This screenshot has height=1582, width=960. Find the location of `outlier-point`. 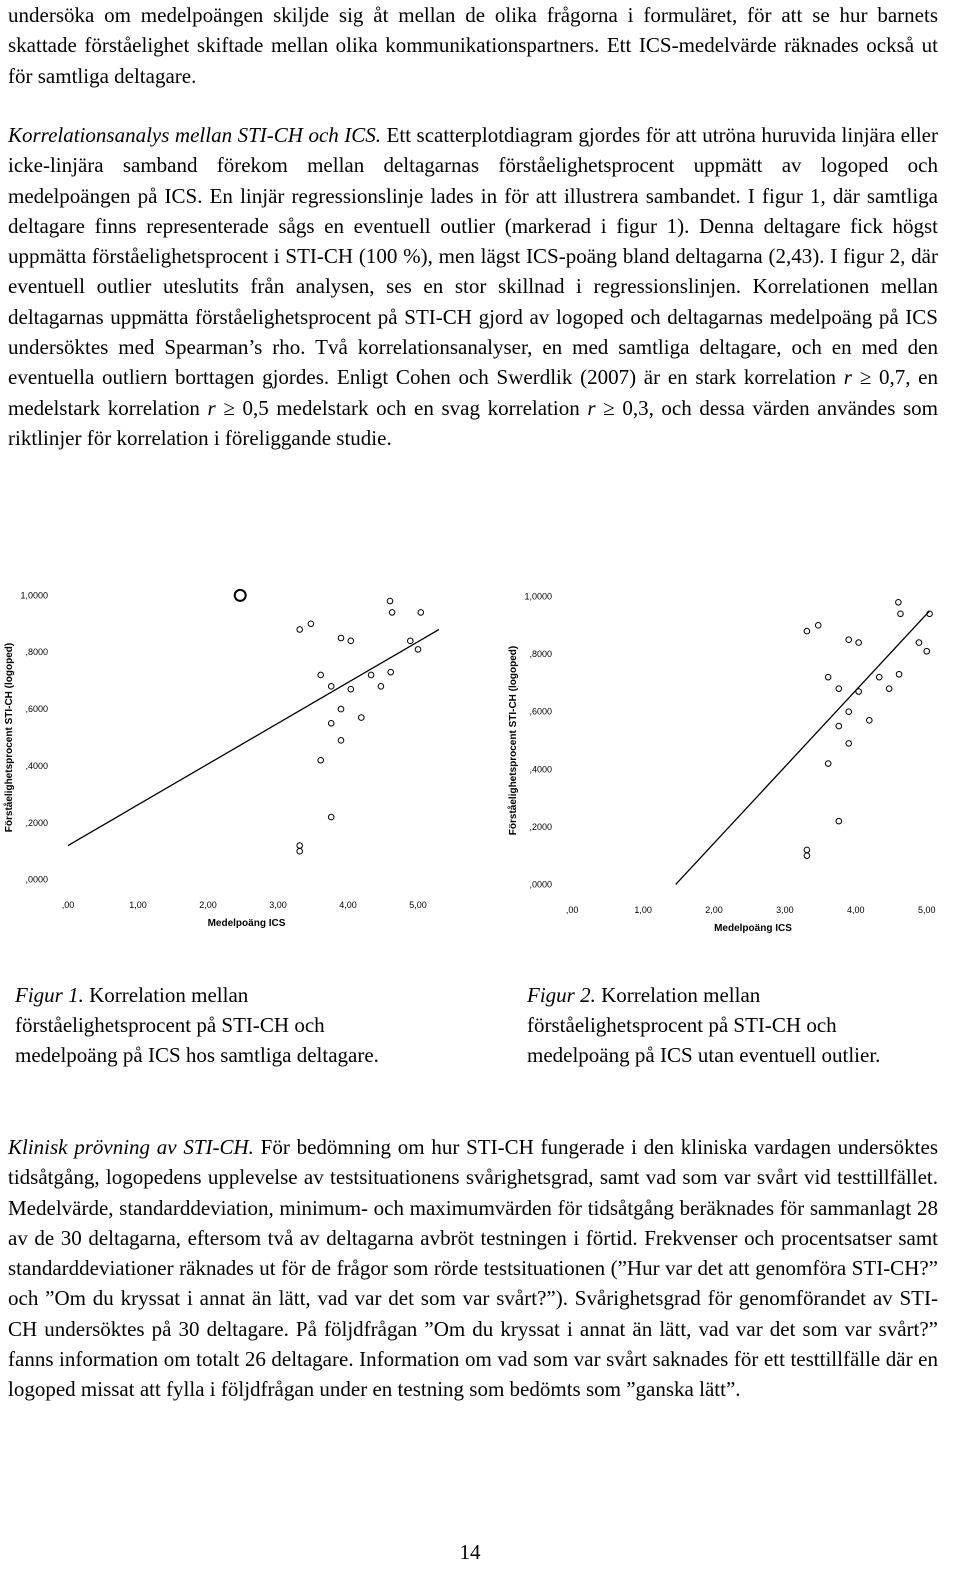

outlier-point is located at coordinates (240, 595).